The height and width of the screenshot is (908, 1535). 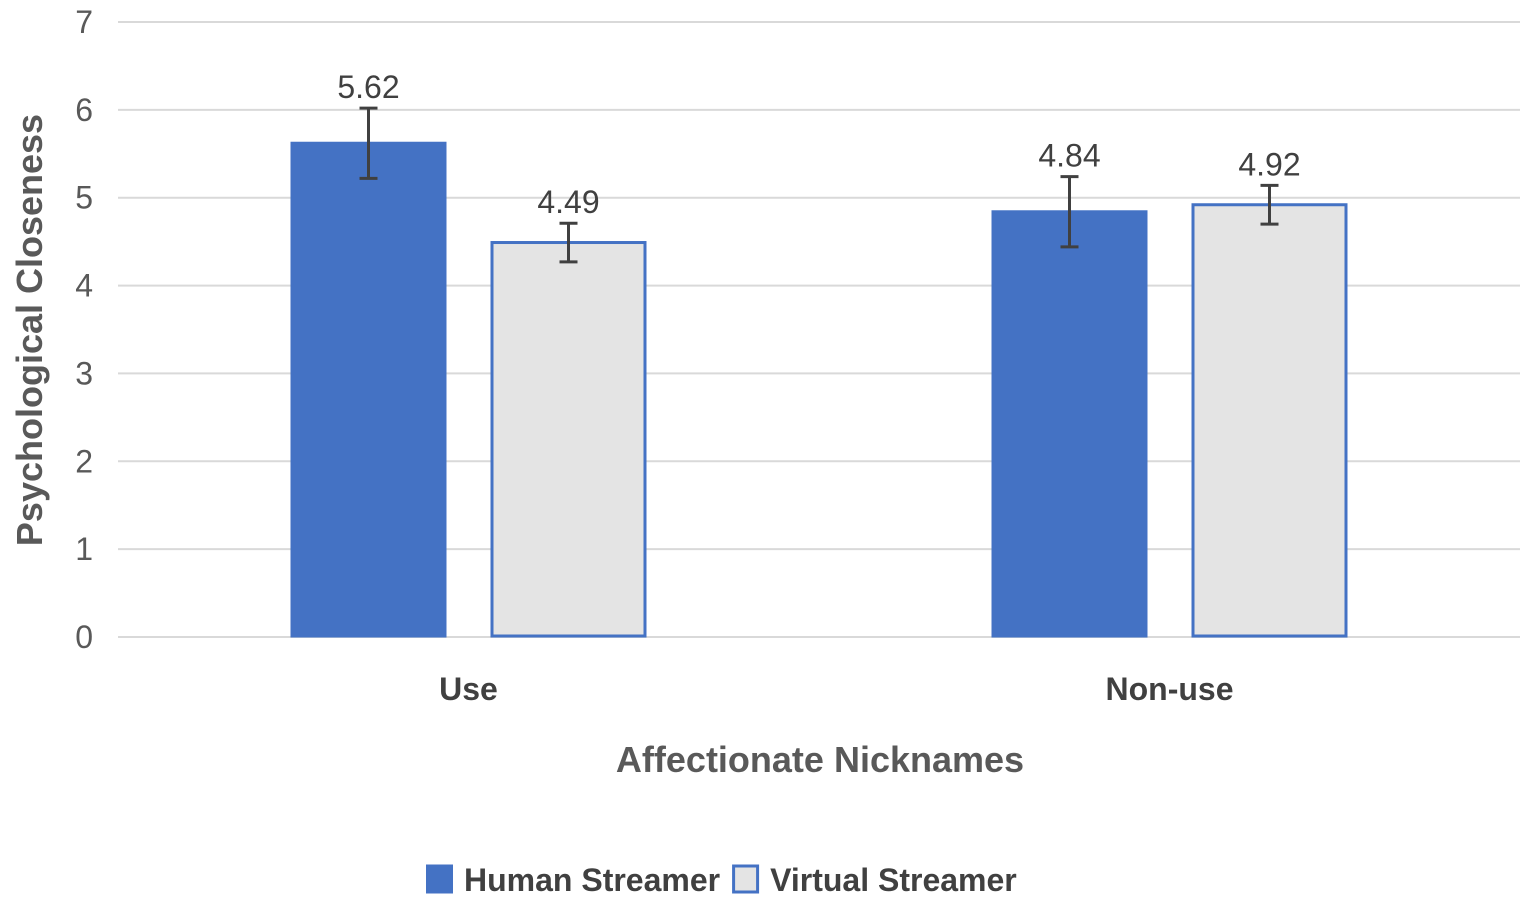 I want to click on data-label: 5.62, so click(x=368, y=87).